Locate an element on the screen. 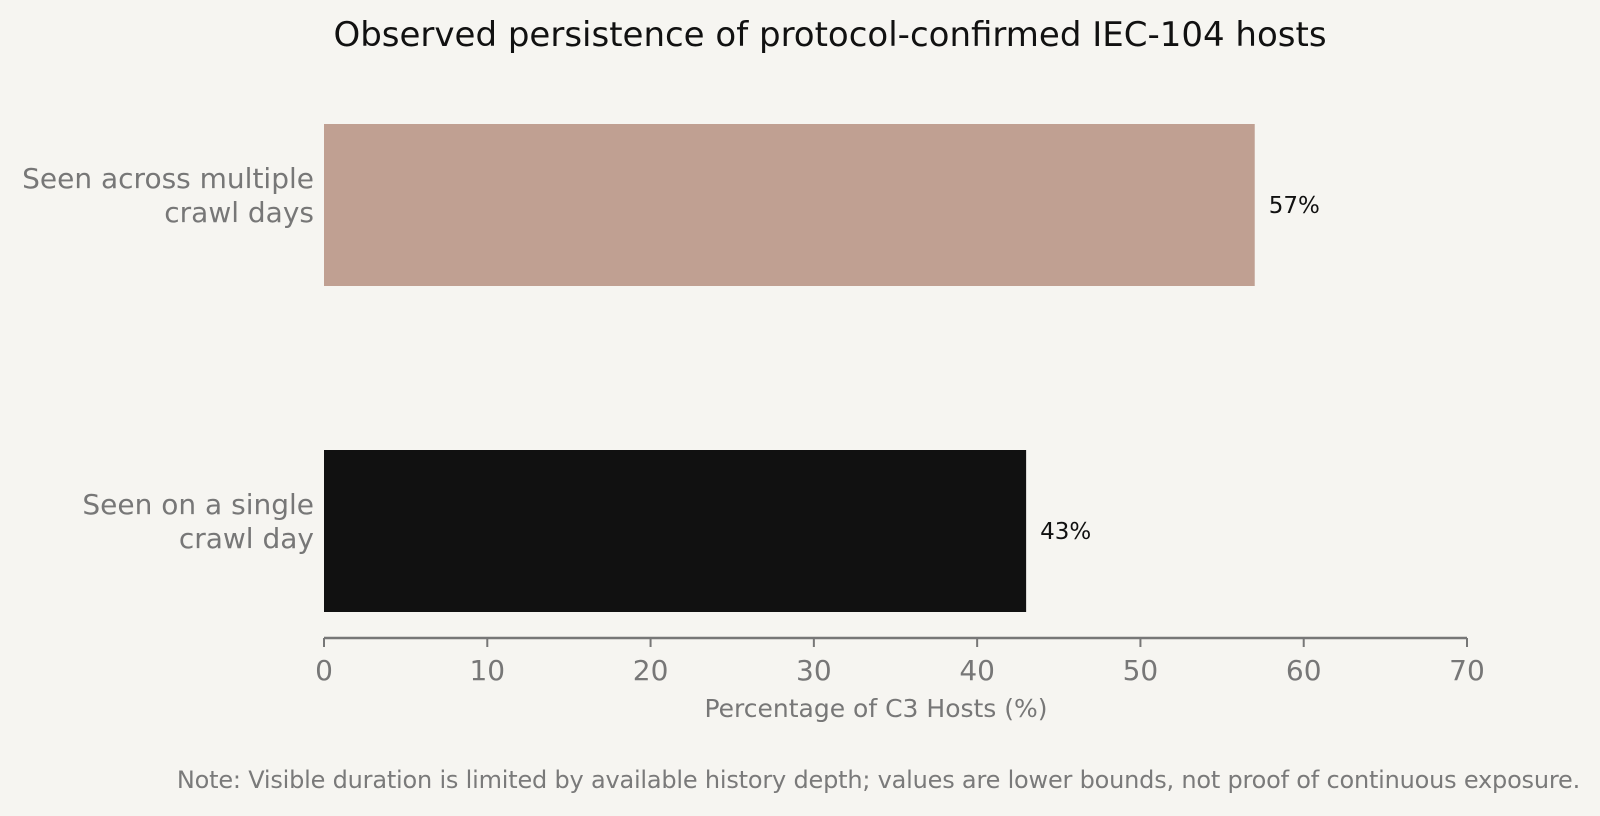 Image resolution: width=1600 pixels, height=816 pixels. category-label-0: Seen across multiple crawl days is located at coordinates (168, 195).